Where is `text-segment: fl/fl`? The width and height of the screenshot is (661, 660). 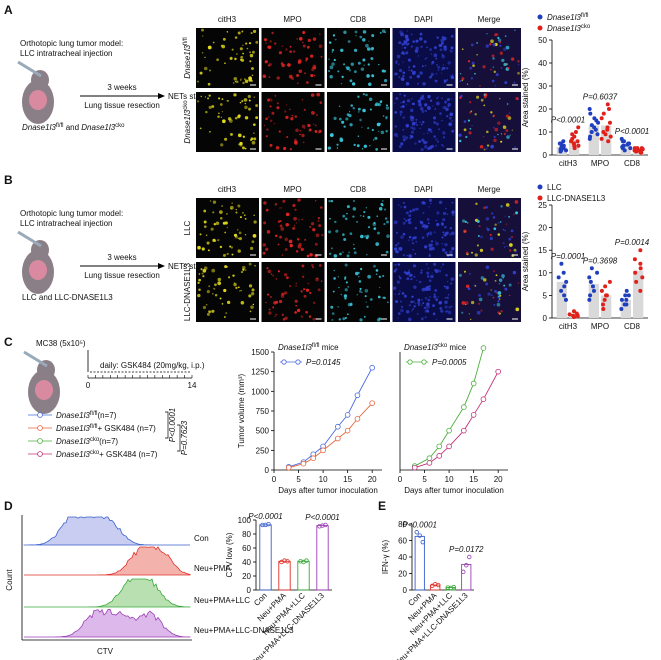
text-segment: fl/fl is located at coordinates (94, 414).